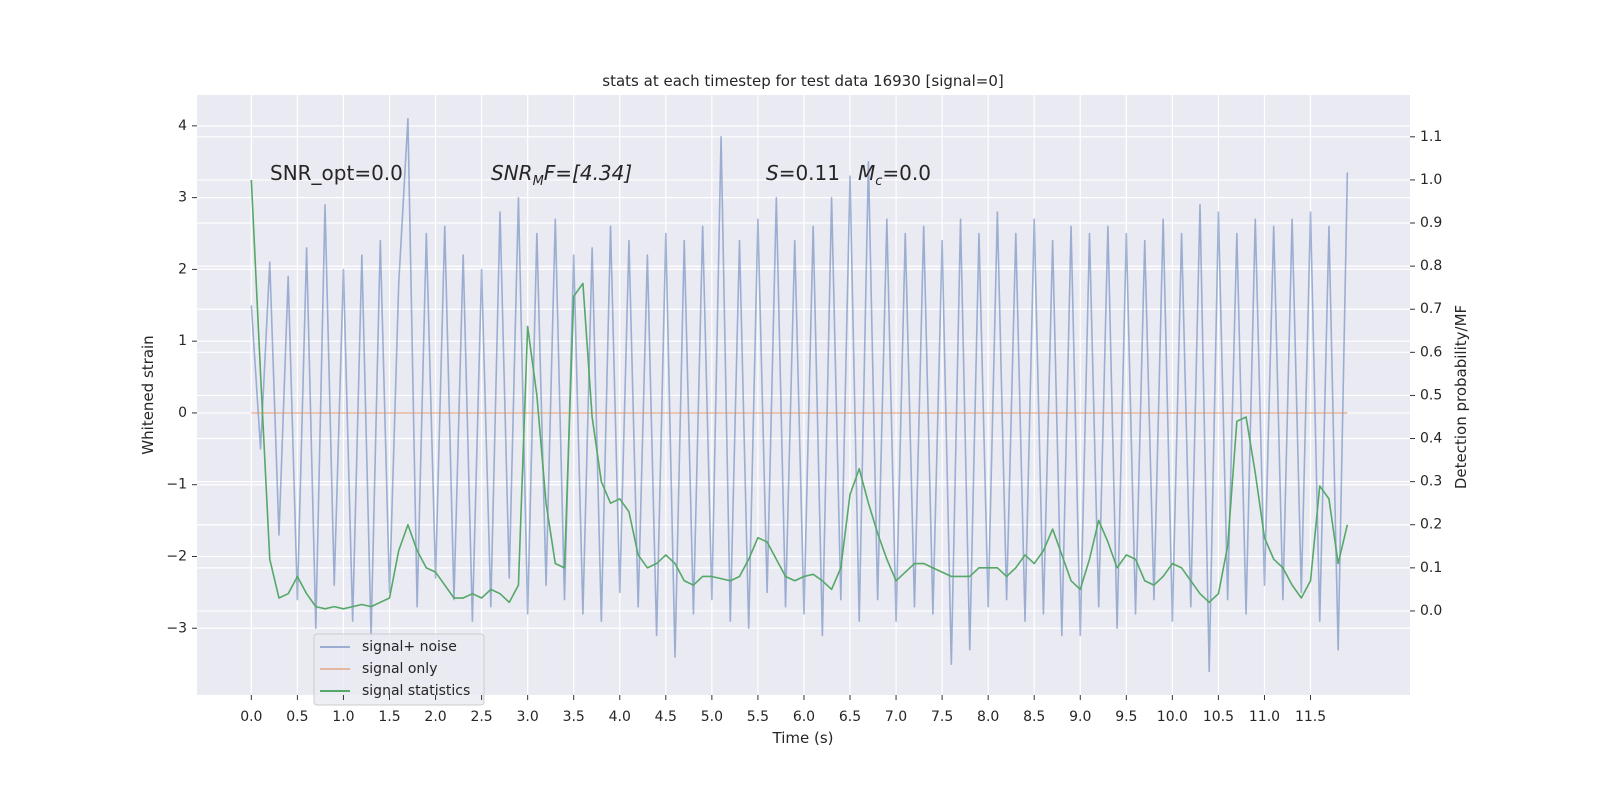 This screenshot has height=804, width=1600. Describe the element at coordinates (1431, 223) in the screenshot. I see `y2-tick-label: 0.9` at that location.